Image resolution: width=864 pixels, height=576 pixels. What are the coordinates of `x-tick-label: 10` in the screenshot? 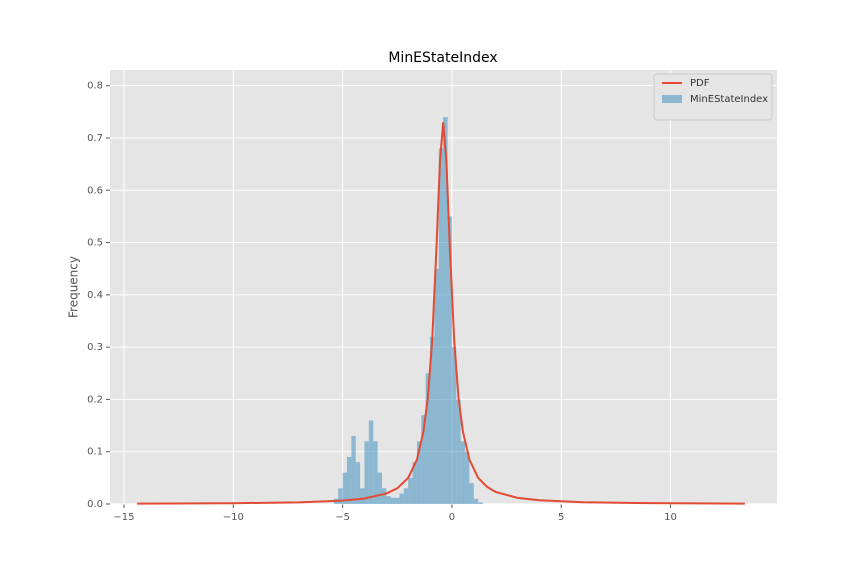 It's located at (670, 517).